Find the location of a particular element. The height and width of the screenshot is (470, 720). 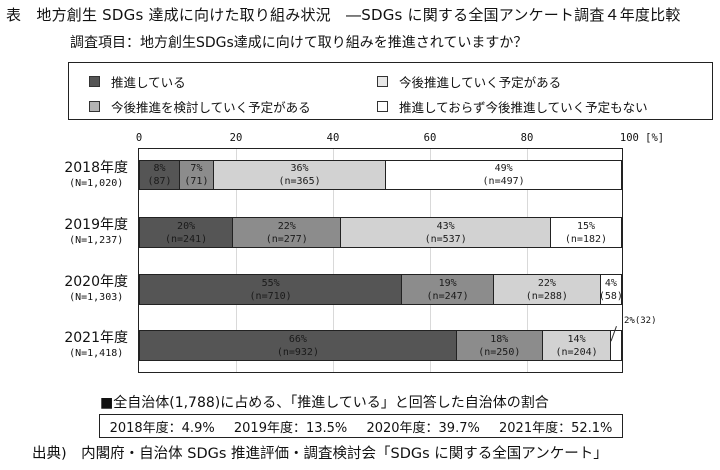

segment-count: (71) is located at coordinates (196, 181).